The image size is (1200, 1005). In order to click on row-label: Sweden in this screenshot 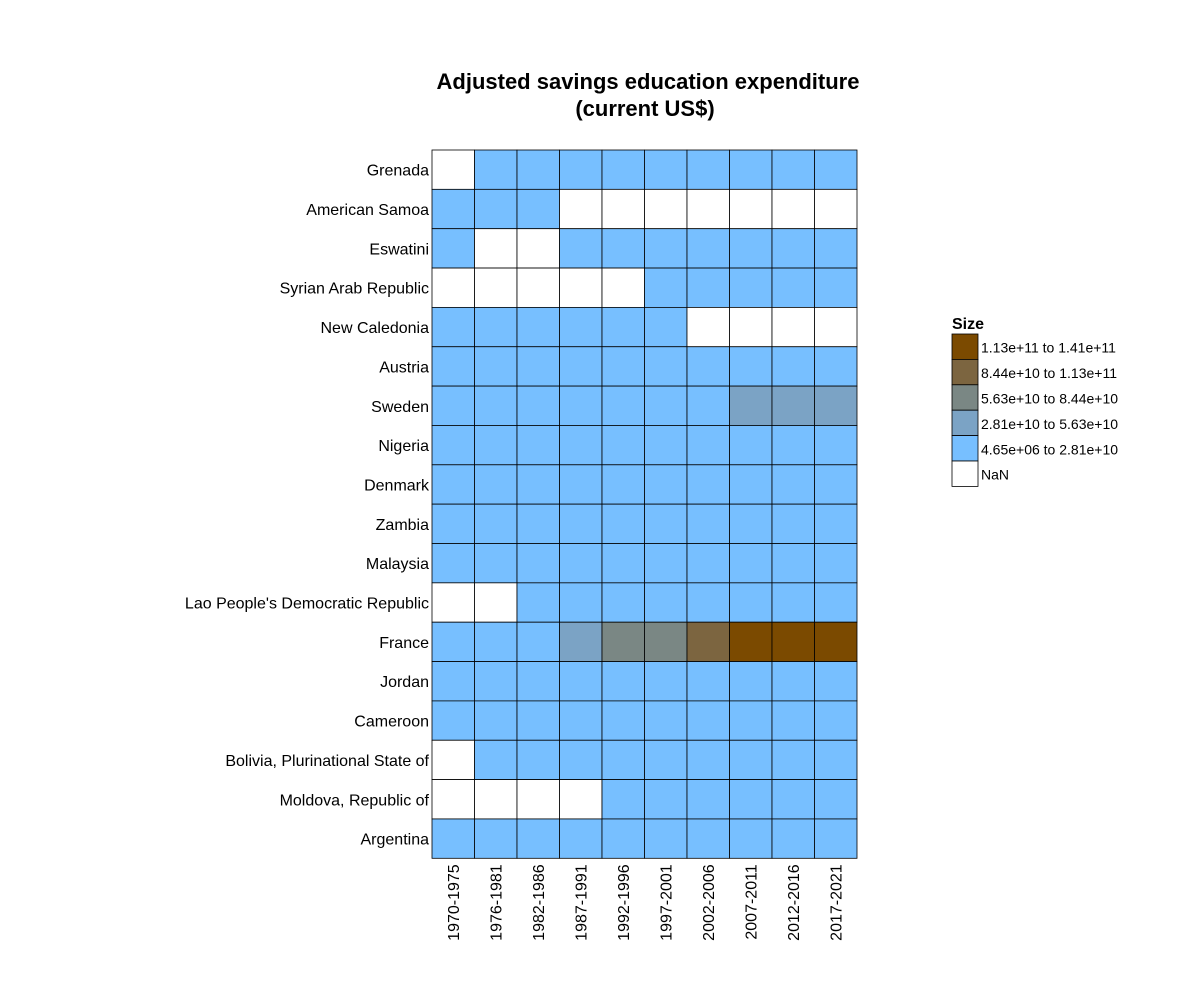, I will do `click(400, 407)`.